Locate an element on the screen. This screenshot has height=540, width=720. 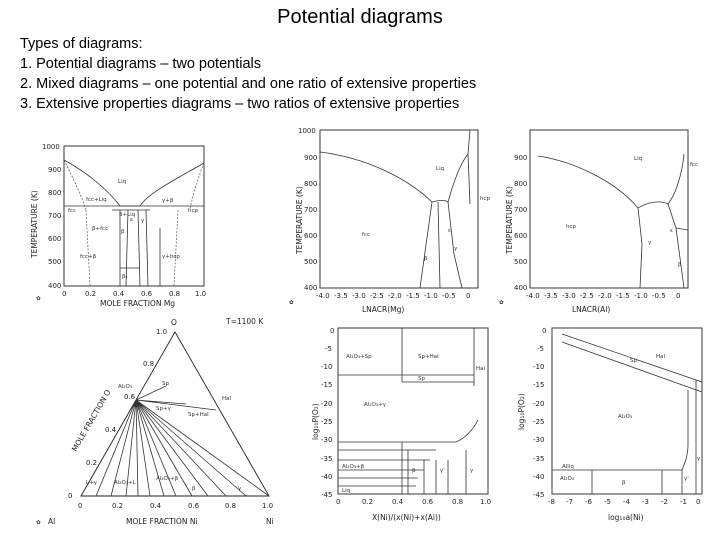
phase-label: Al₂O₃ is located at coordinates (625, 417).